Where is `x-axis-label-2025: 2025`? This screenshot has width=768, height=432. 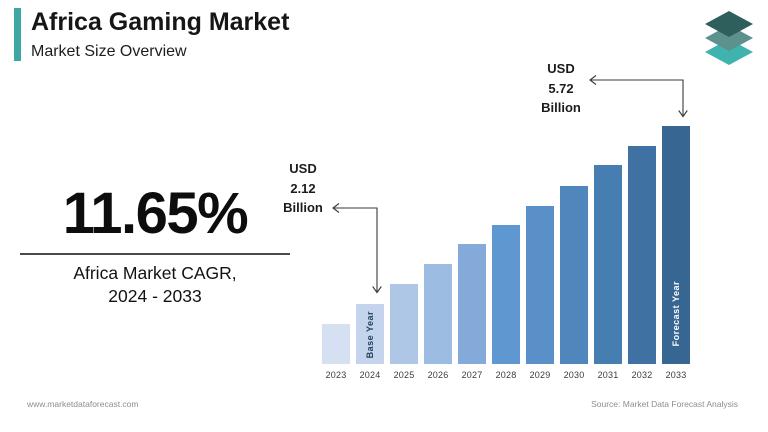
x-axis-label-2025: 2025 is located at coordinates (404, 375).